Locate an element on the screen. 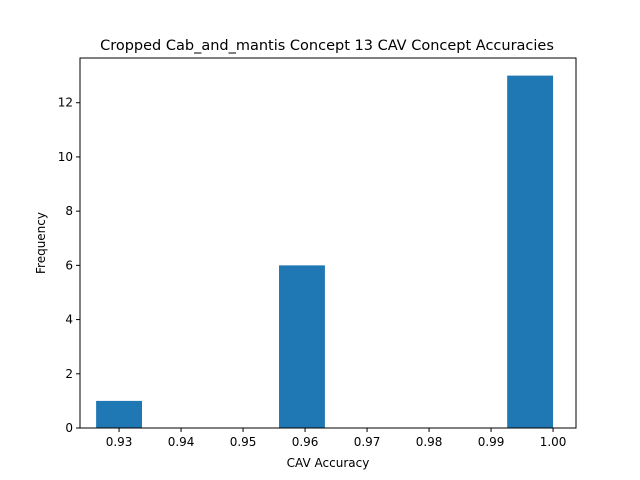 This screenshot has width=640, height=480. x-tick-label: 0.96 is located at coordinates (305, 442).